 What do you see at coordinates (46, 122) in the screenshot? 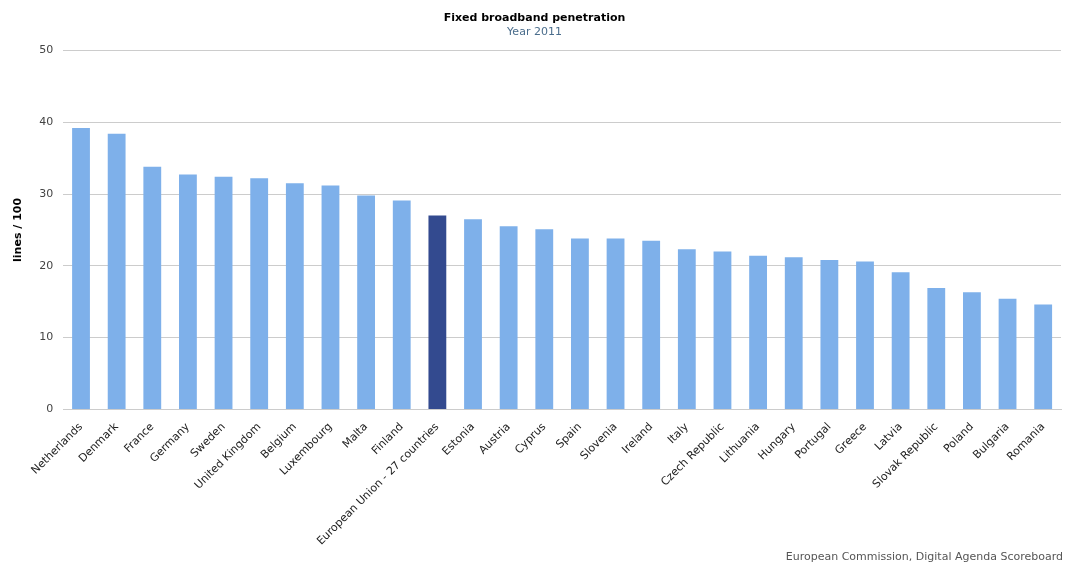
I see `y-tick-label: 40` at bounding box center [46, 122].